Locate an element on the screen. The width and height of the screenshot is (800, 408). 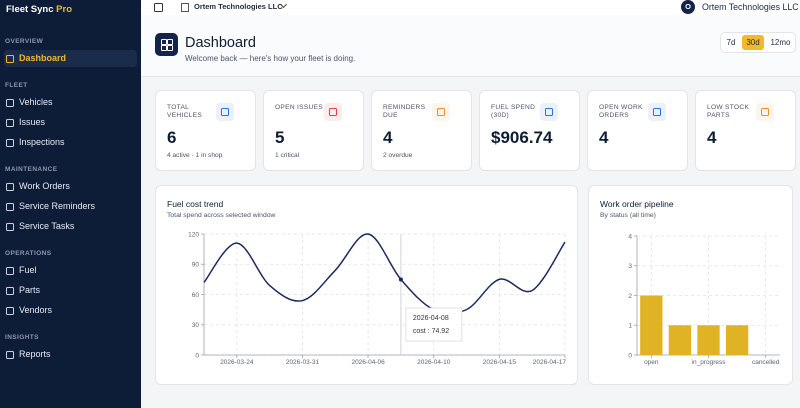
org-selector: Ortem Technologies LLC is located at coordinates (238, 6).